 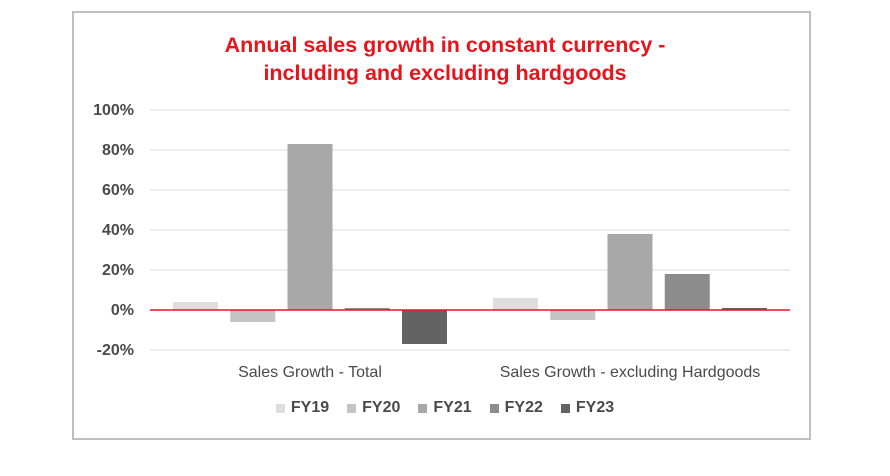 I want to click on x-category-label: Sales Growth - excluding Hardgoods, so click(x=630, y=372).